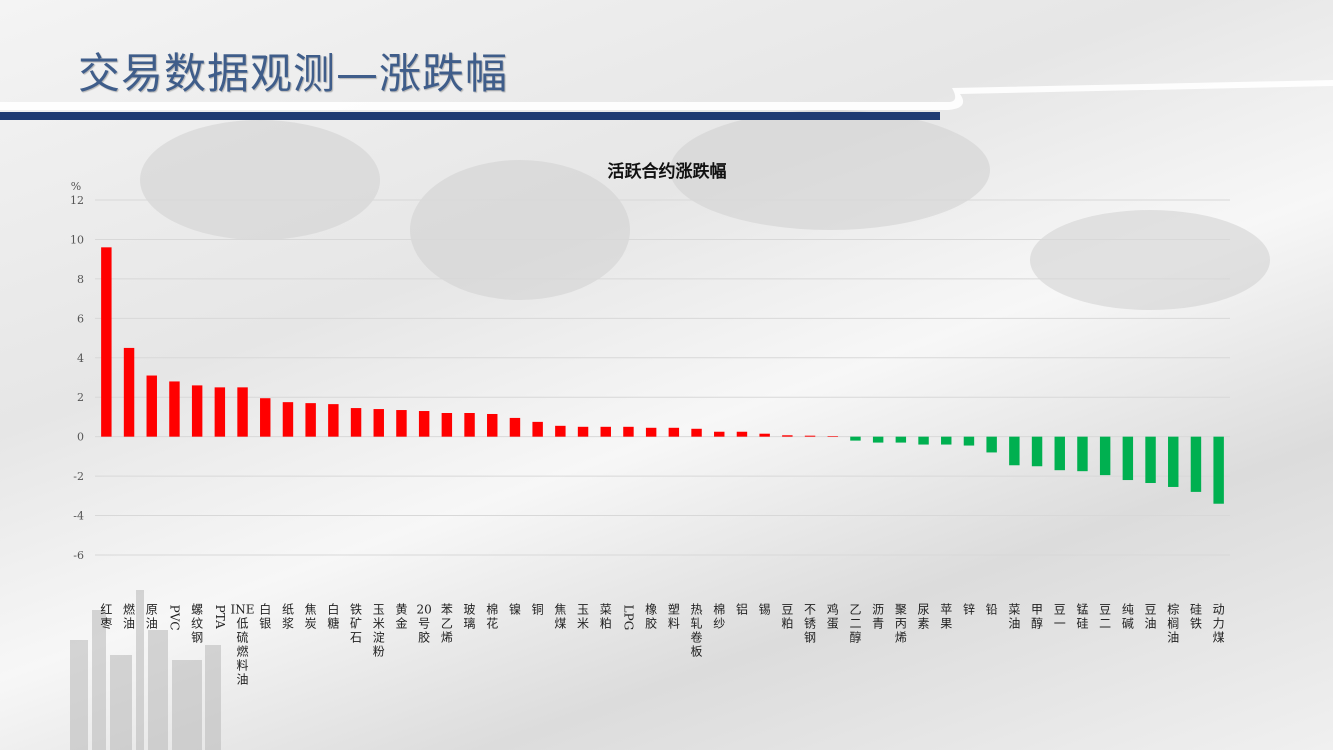 The height and width of the screenshot is (750, 1333). What do you see at coordinates (80, 397) in the screenshot?
I see `y-tick-label: 2` at bounding box center [80, 397].